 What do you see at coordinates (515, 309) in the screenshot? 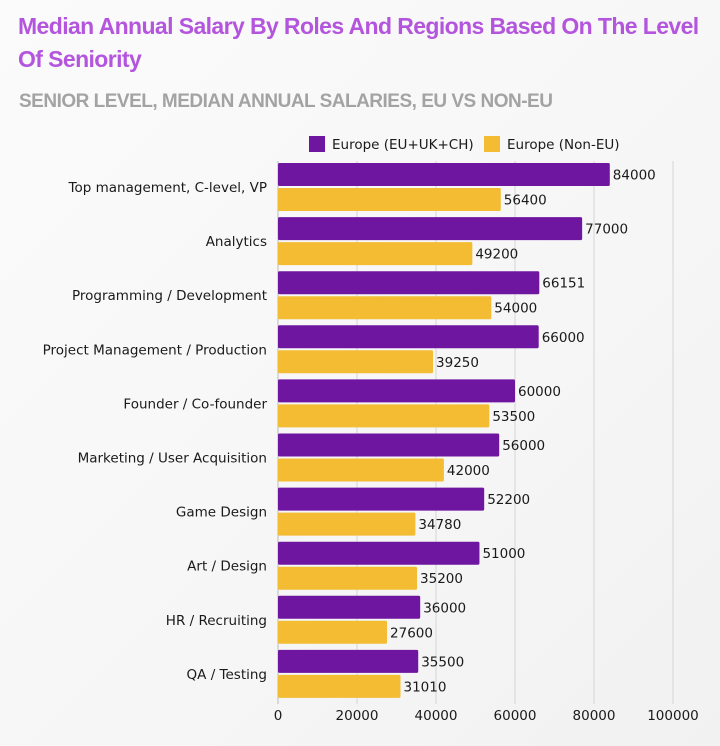
I see `value-label: 54000` at bounding box center [515, 309].